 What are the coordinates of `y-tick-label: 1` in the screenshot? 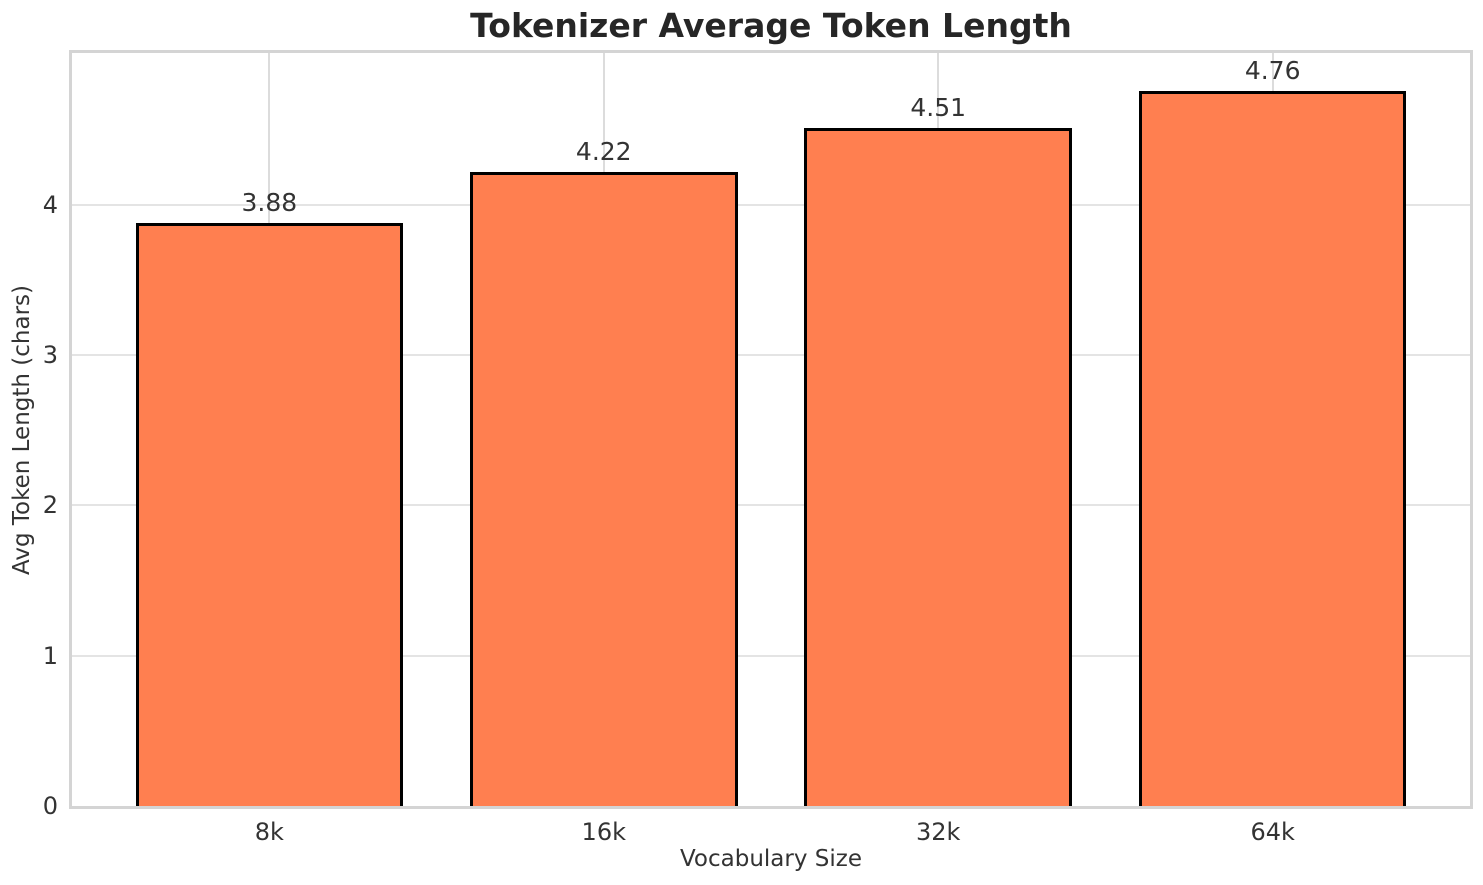 It's located at (50, 655).